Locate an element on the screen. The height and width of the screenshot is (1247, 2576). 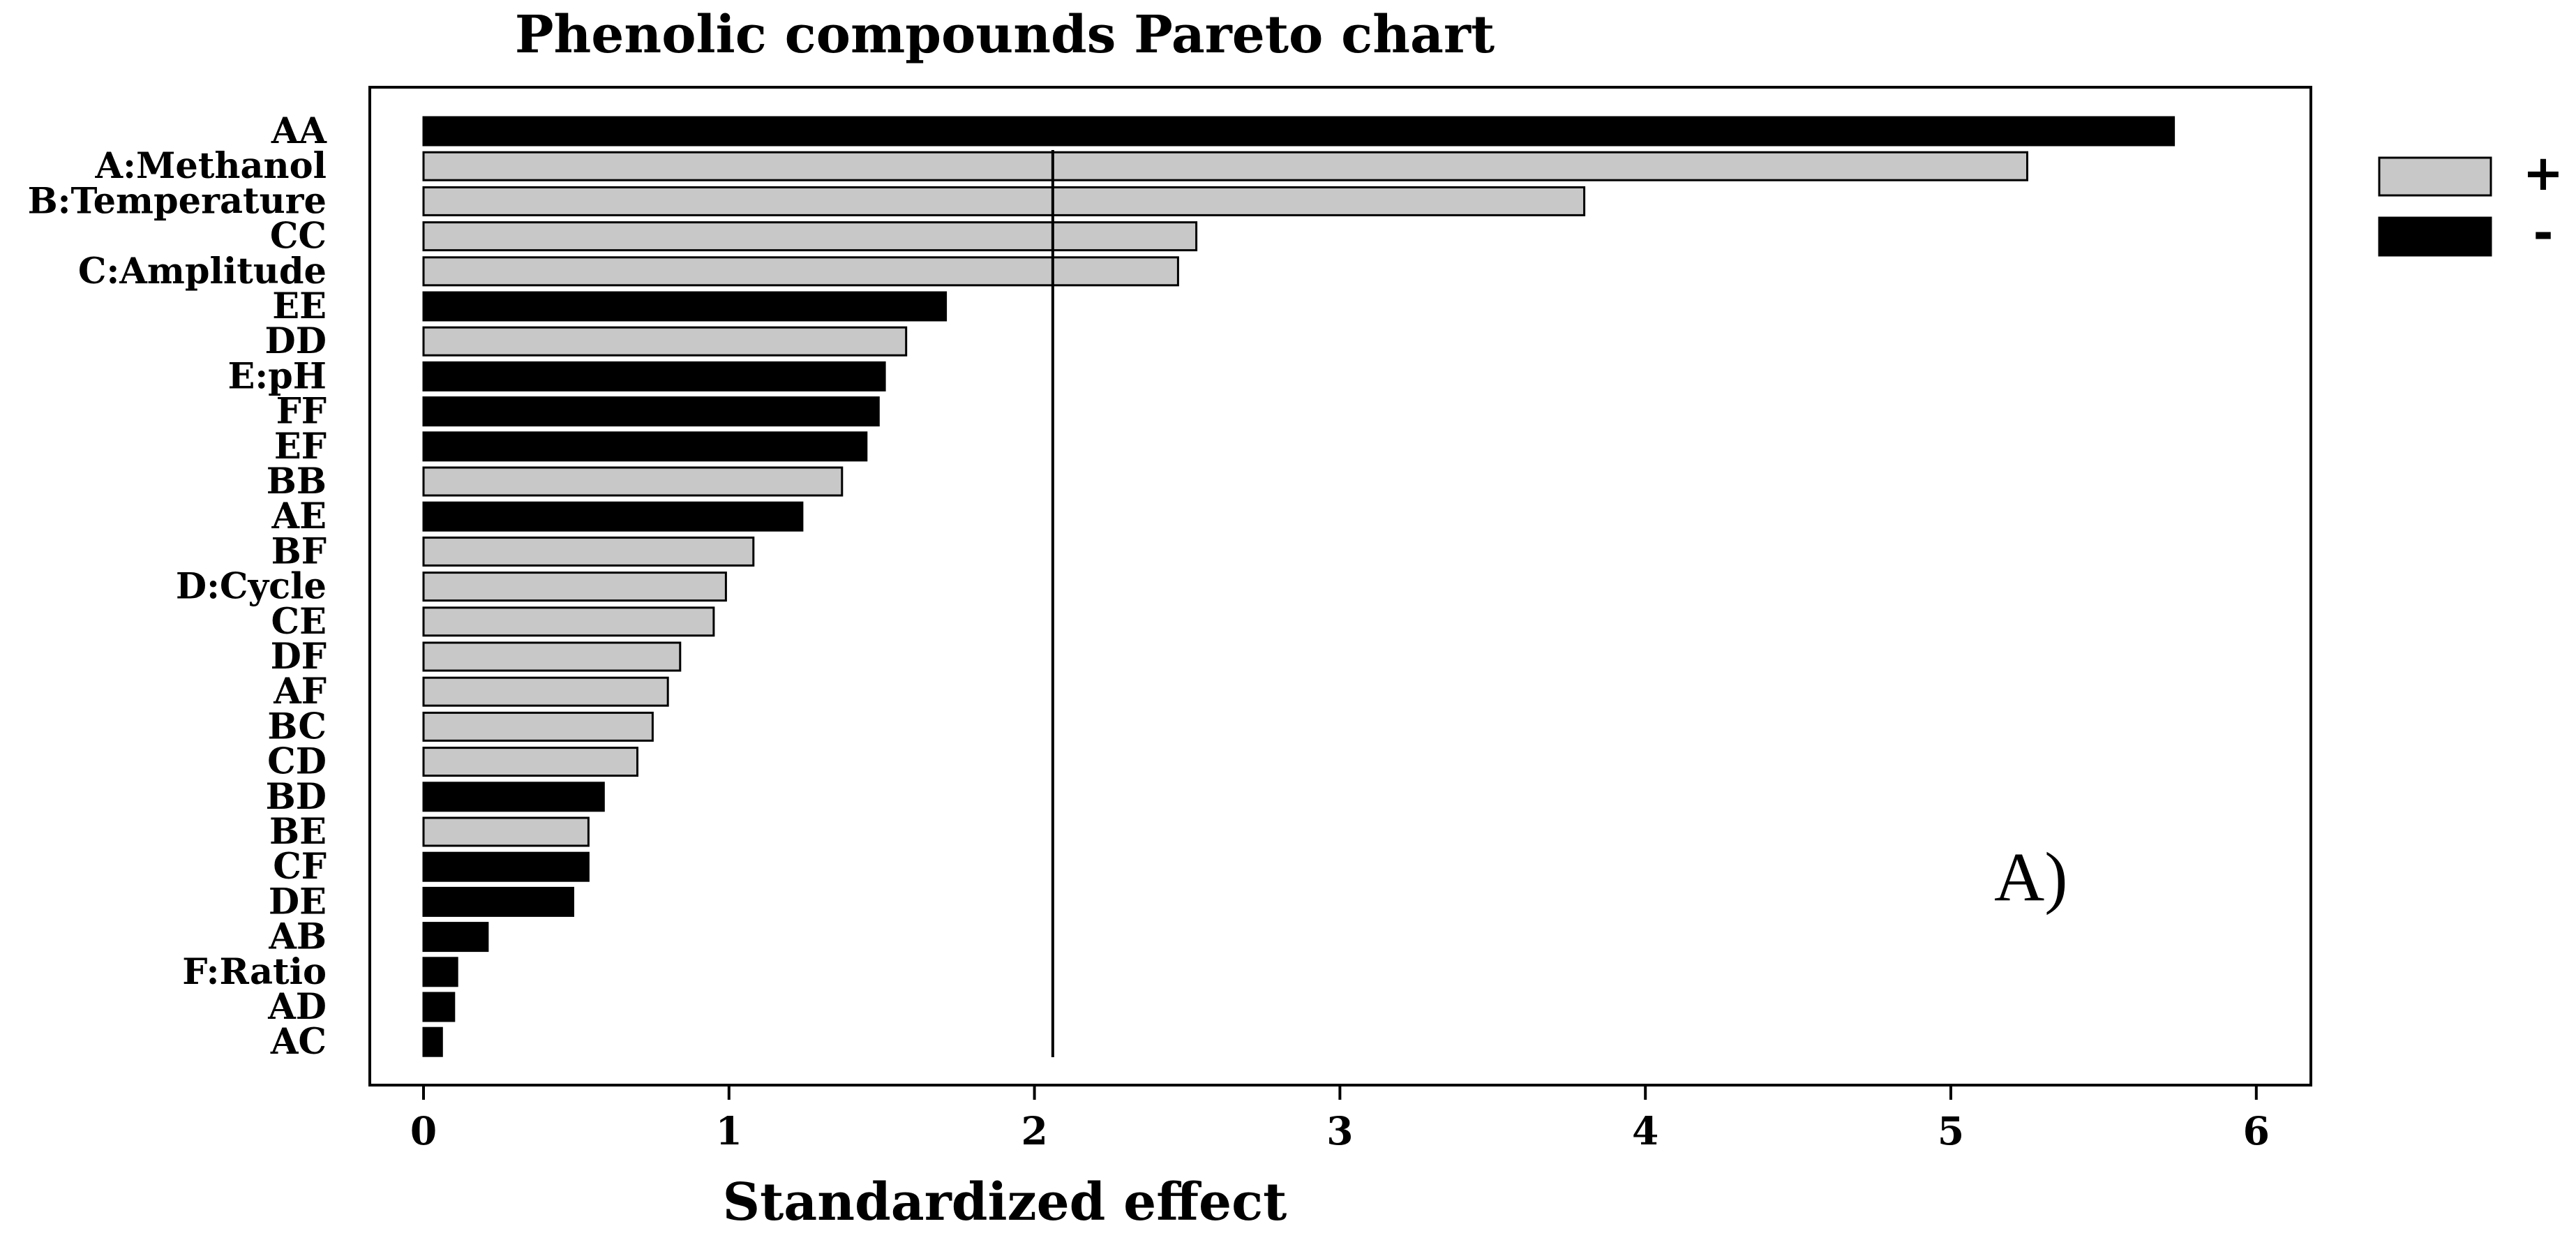
bar-df is located at coordinates (552, 656).